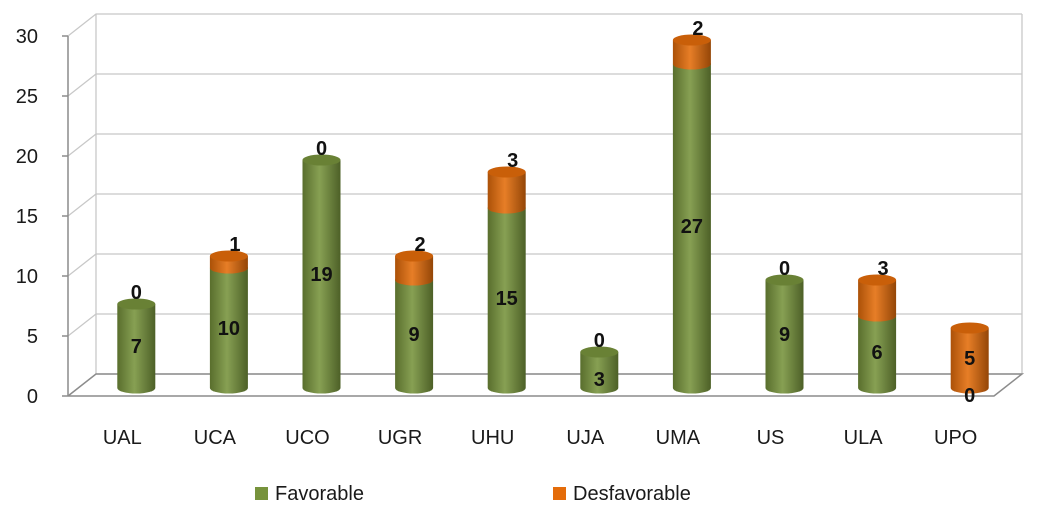  I want to click on bar-uja: 30, so click(599, 362).